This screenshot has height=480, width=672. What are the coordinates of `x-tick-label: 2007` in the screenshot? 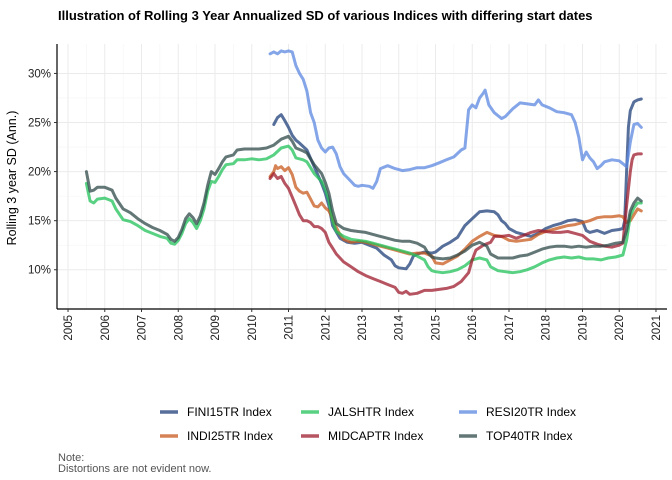 It's located at (143, 328).